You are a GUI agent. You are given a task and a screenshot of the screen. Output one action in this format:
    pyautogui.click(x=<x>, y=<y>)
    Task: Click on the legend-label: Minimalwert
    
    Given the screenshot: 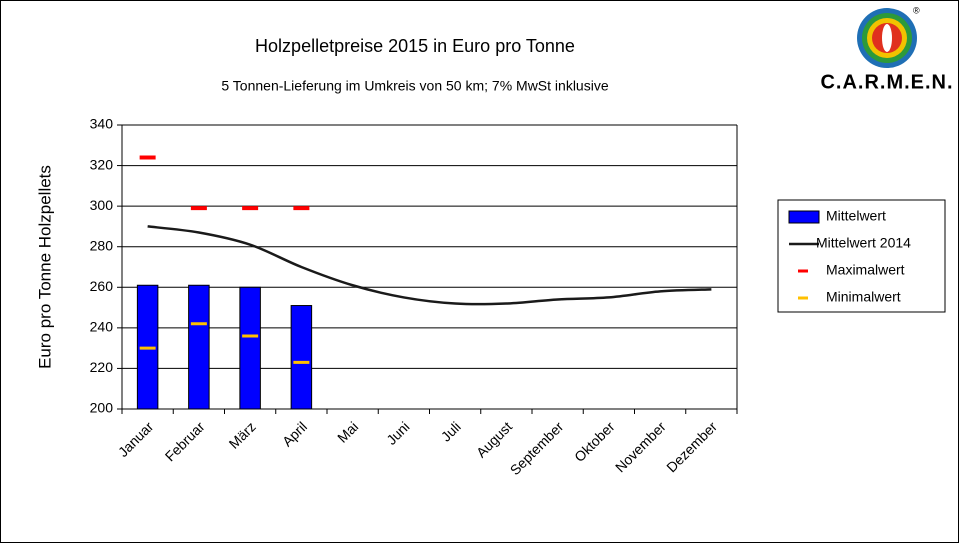 What is the action you would take?
    pyautogui.click(x=863, y=297)
    